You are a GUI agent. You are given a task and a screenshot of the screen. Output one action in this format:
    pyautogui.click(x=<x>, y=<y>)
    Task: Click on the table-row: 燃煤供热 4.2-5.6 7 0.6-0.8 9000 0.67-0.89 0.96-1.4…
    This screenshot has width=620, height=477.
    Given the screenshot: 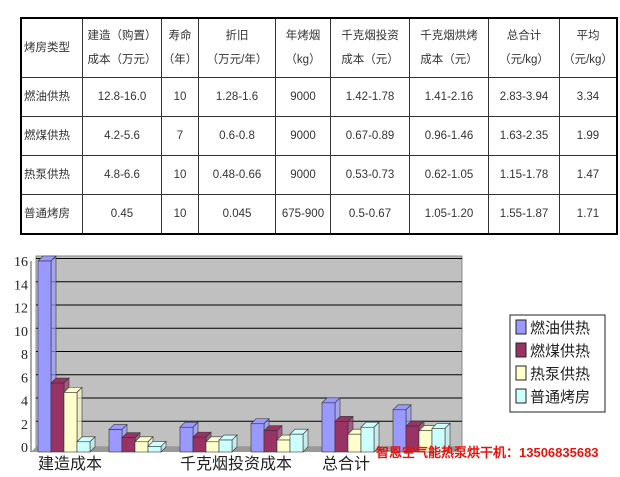 What is the action you would take?
    pyautogui.click(x=319, y=136)
    